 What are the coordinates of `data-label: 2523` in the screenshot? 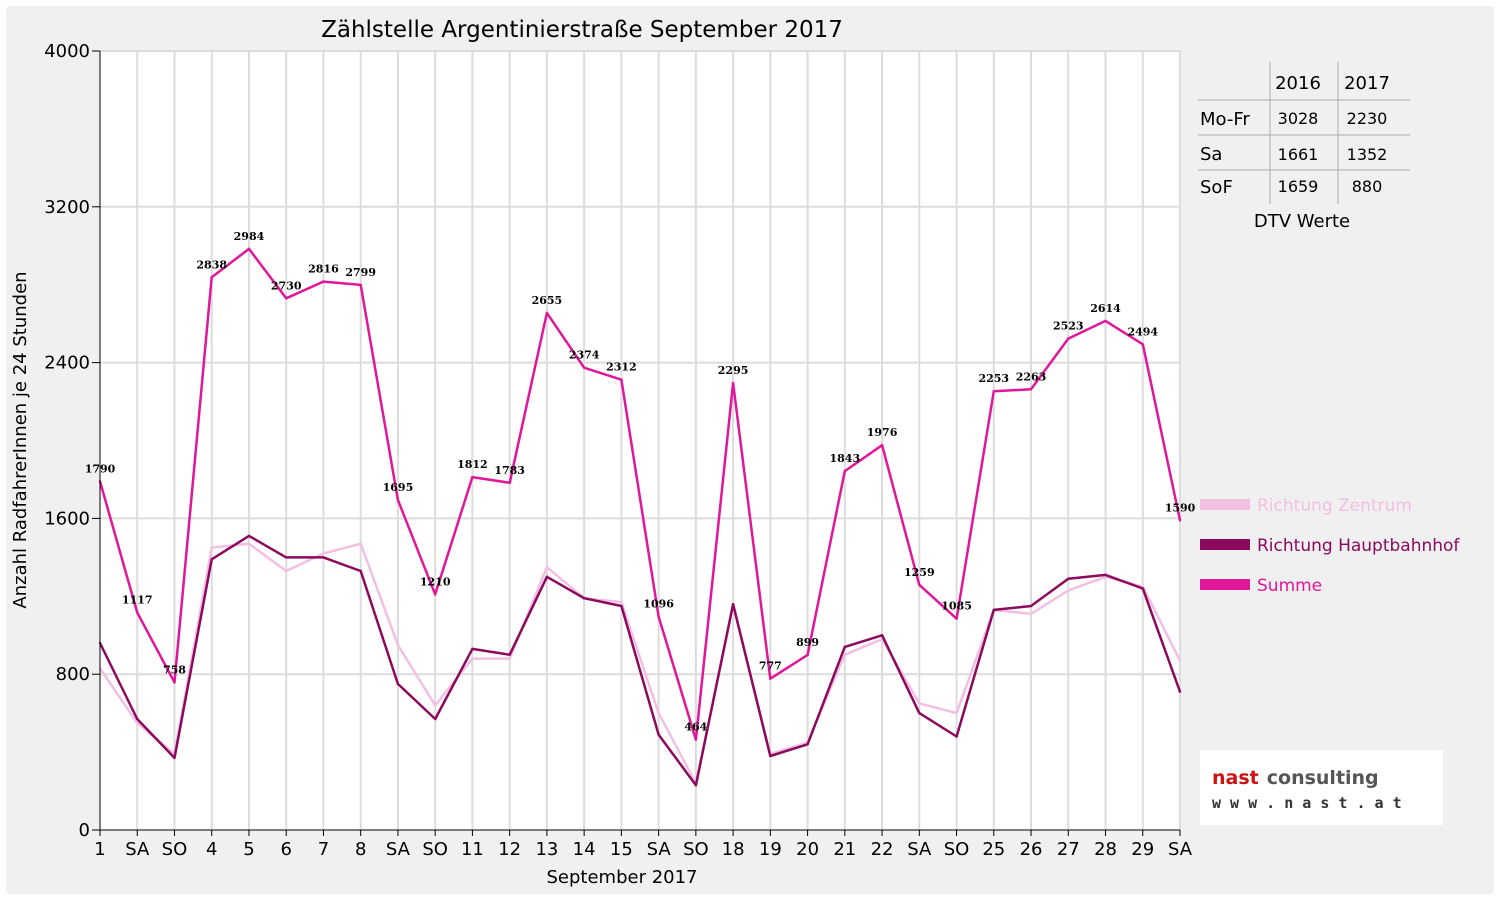 It's located at (1068, 326).